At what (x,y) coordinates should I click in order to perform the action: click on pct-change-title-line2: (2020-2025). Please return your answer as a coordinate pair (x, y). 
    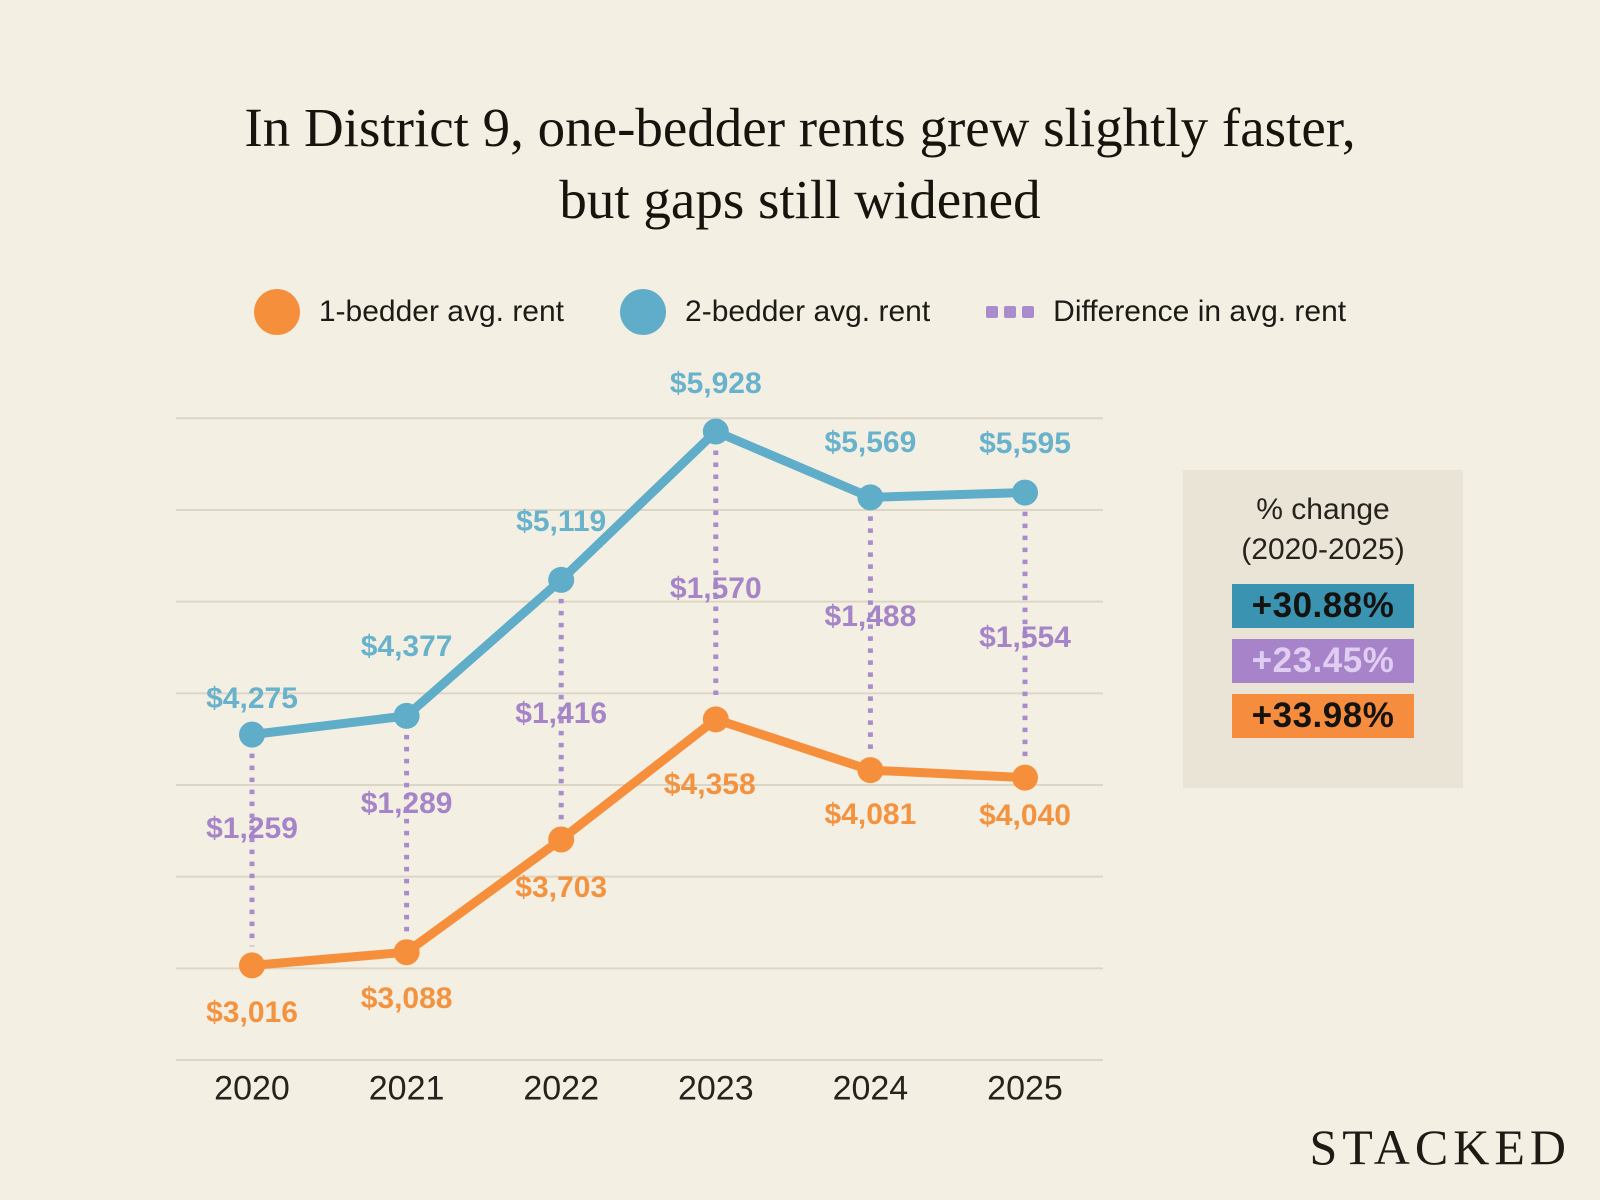
    Looking at the image, I should click on (1323, 549).